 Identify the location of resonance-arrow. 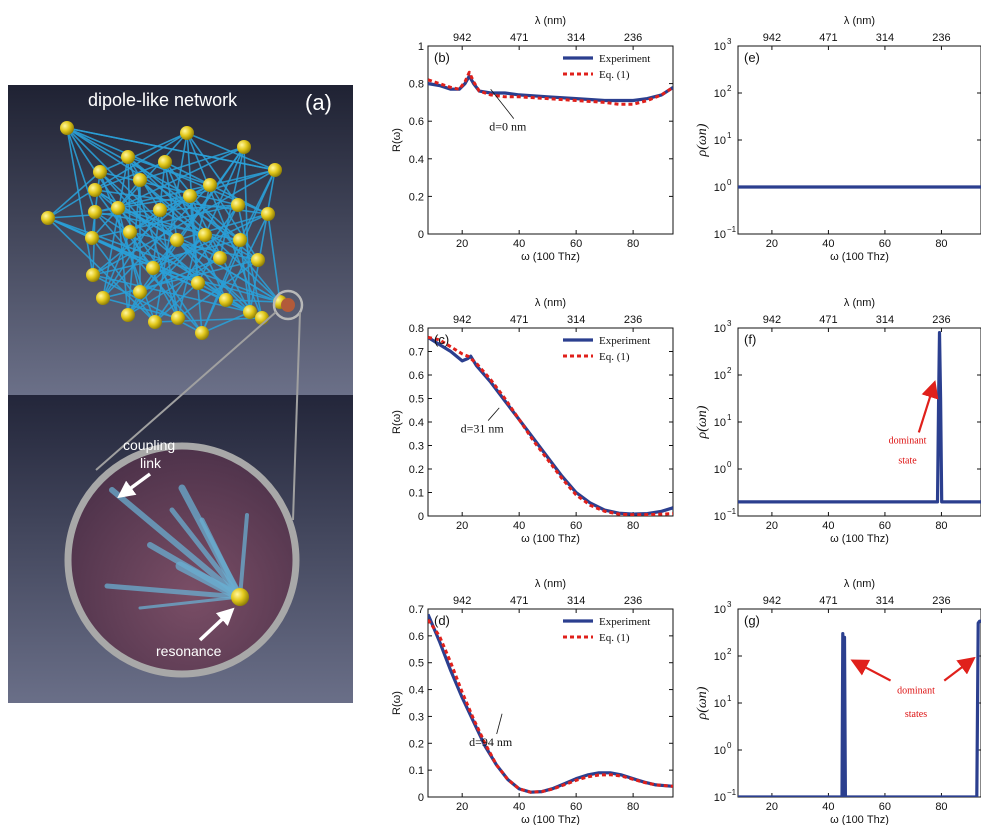
(216, 624).